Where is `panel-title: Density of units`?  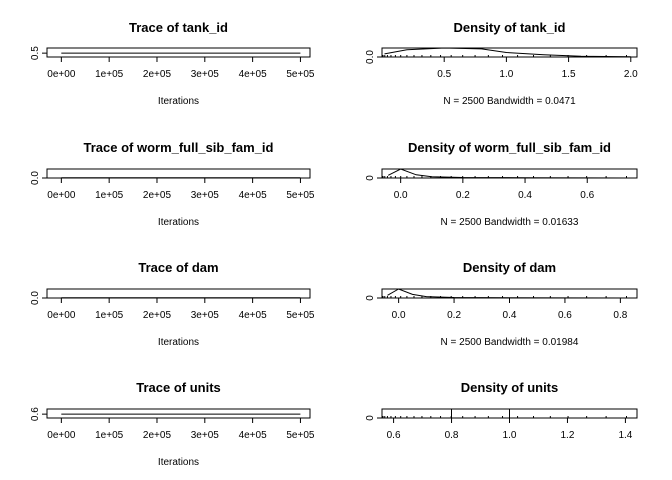 panel-title: Density of units is located at coordinates (510, 387).